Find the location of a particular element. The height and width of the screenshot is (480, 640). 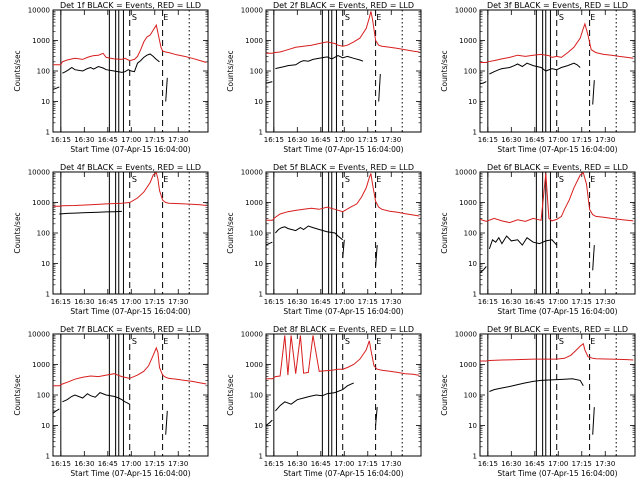

panel-title: Det 1f BLACK = Events, RED = LLD is located at coordinates (130, 5).